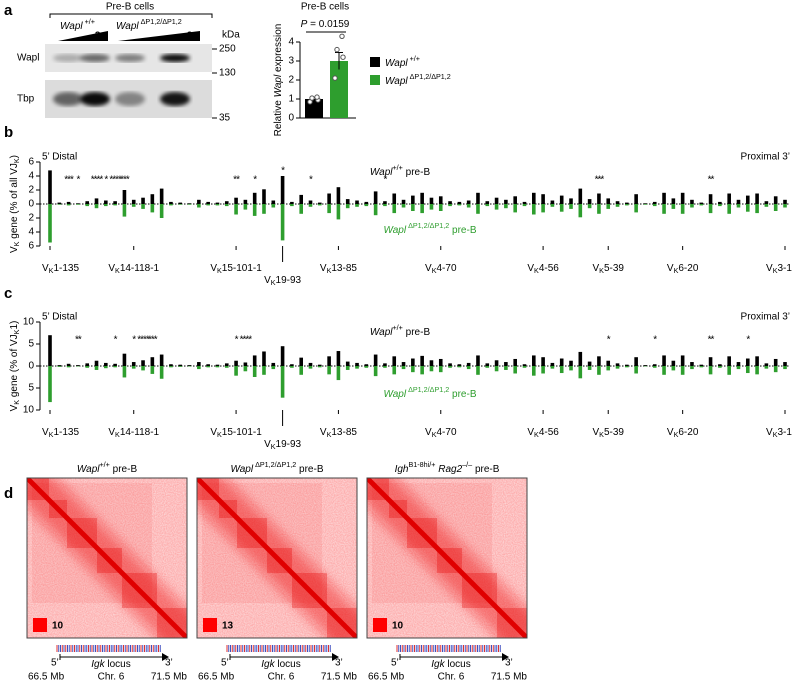 The width and height of the screenshot is (797, 683). Describe the element at coordinates (31, 190) in the screenshot. I see `y-tick-label: 2` at that location.